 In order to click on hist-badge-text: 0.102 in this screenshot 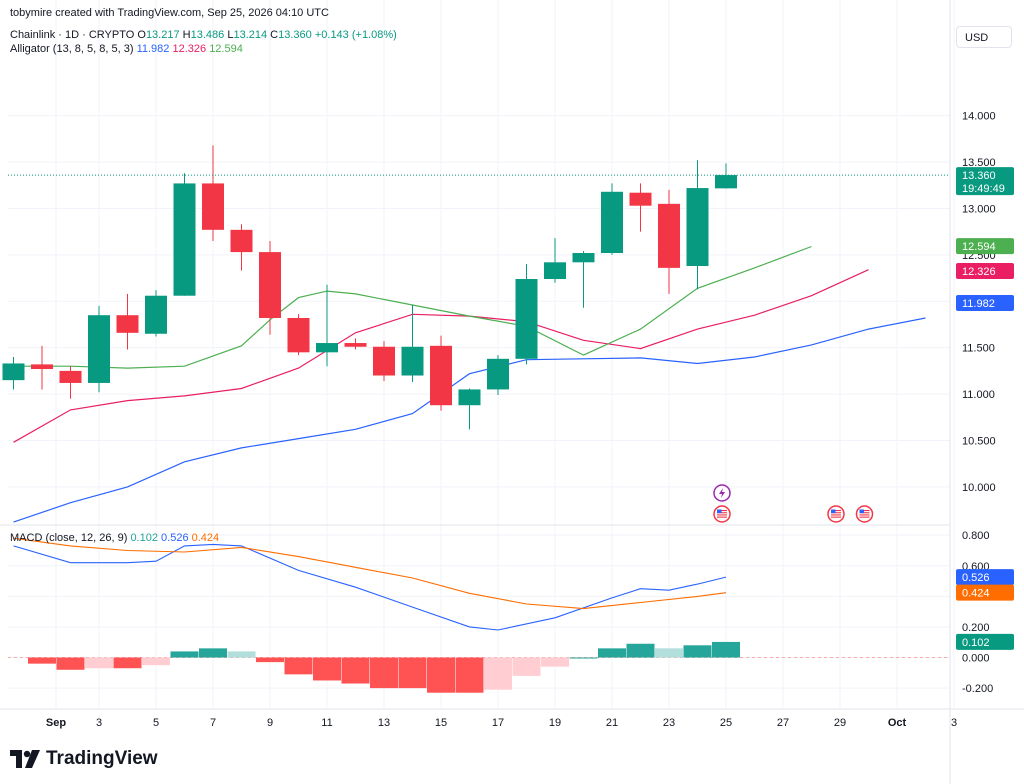, I will do `click(976, 643)`.